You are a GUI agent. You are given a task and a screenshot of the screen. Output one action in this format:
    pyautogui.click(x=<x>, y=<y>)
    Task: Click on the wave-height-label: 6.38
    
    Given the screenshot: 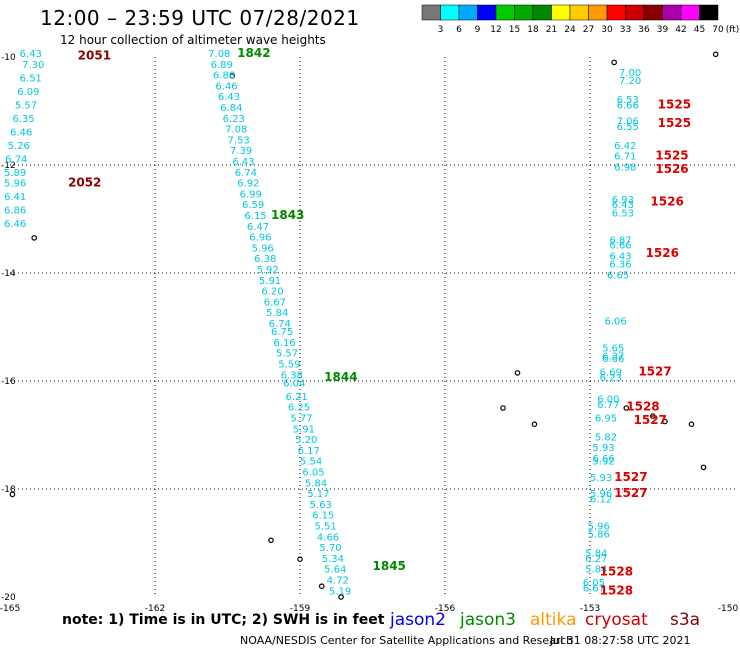 What is the action you would take?
    pyautogui.click(x=292, y=375)
    